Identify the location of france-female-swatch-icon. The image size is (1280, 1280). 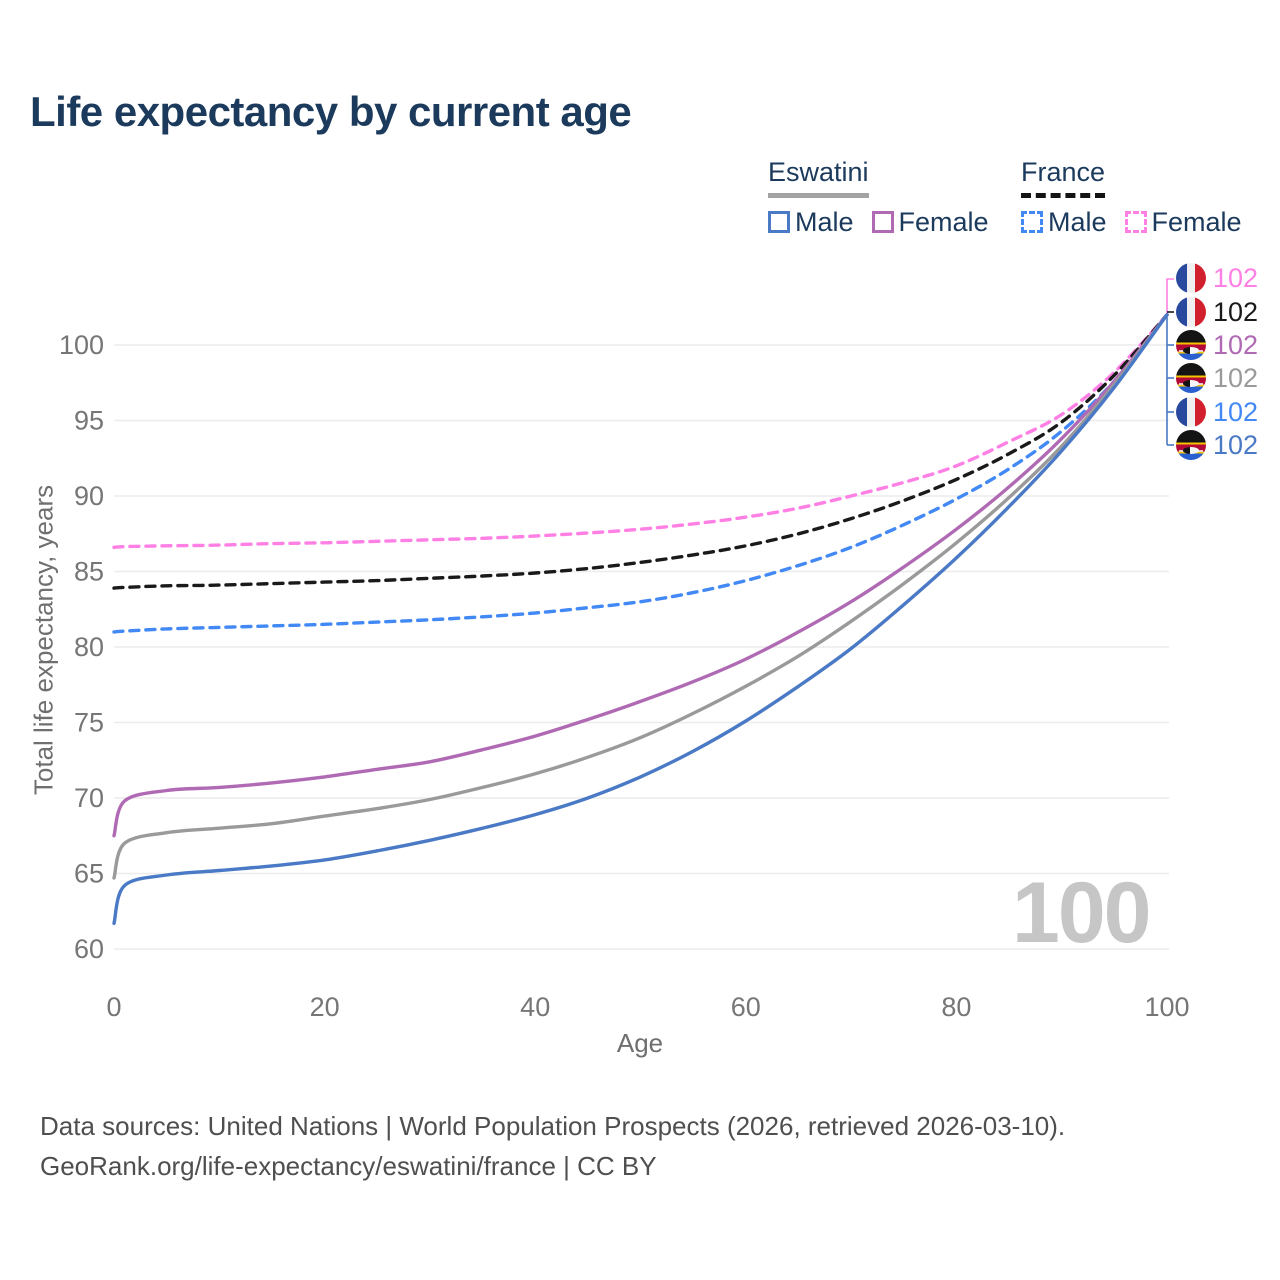
(1135, 222).